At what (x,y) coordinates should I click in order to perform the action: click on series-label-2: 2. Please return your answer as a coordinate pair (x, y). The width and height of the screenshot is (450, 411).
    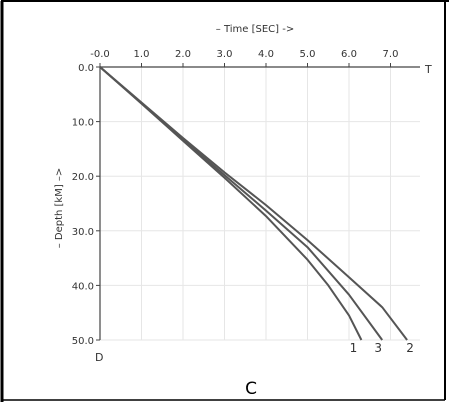
    Looking at the image, I should click on (410, 348).